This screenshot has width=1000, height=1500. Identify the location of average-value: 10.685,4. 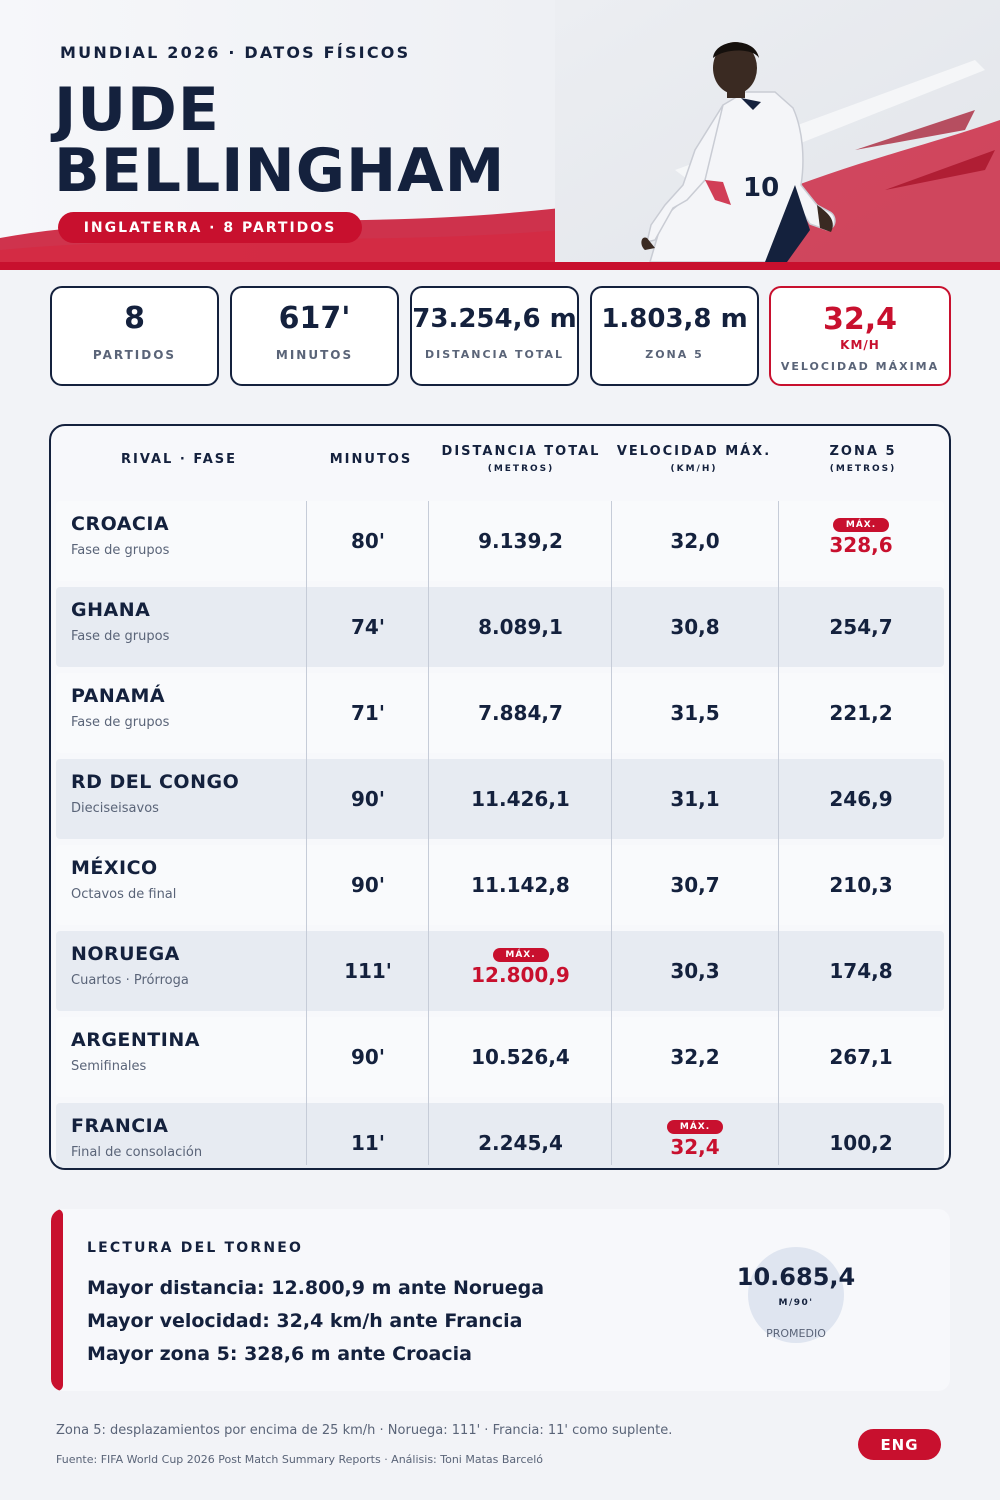
(796, 1277).